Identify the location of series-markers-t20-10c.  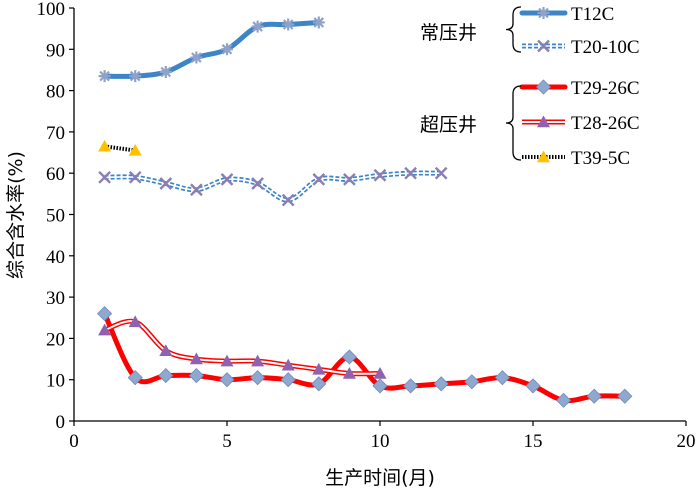
(273, 186).